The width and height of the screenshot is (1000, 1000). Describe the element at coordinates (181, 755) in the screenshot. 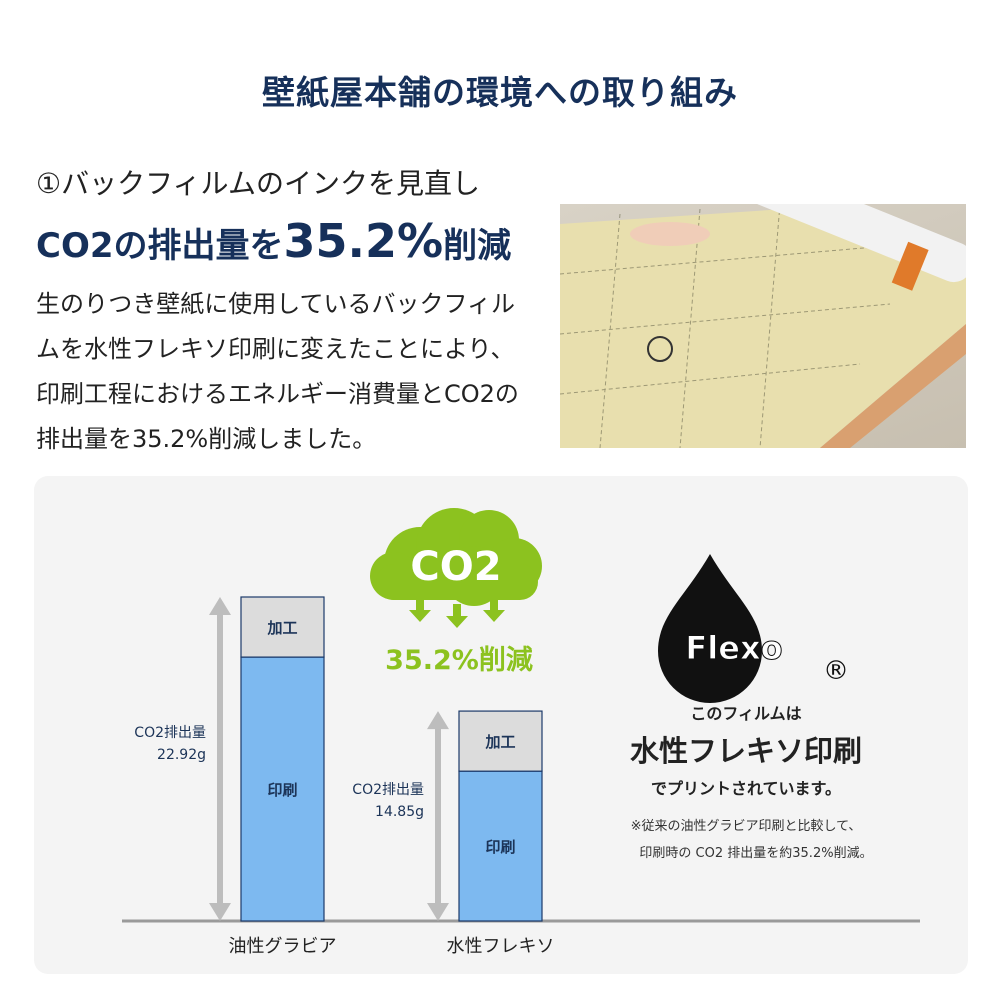

I see `total-value: 22.92g` at that location.